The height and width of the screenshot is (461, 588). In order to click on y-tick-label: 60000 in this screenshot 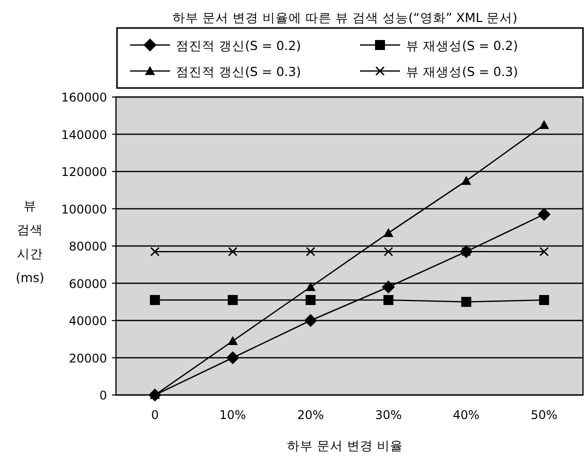, I will do `click(87, 283)`.